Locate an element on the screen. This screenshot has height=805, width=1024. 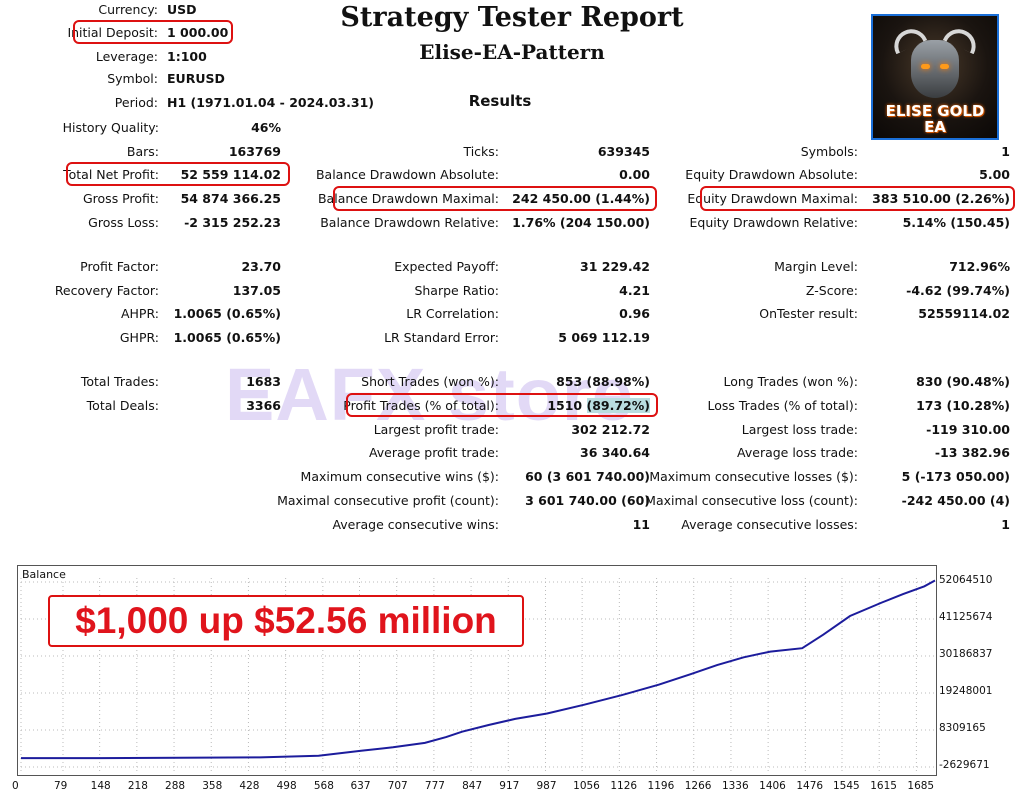
col2-label: Maximum consecutive wins ($): is located at coordinates (399, 476).